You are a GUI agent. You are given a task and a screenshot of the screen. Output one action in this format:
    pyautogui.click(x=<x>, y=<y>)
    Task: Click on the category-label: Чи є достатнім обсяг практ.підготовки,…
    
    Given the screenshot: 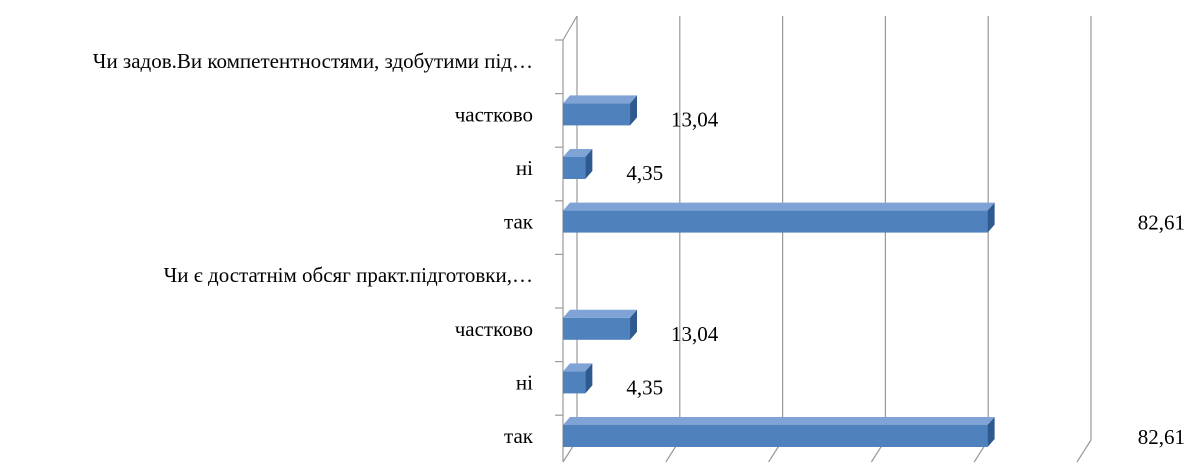 What is the action you would take?
    pyautogui.click(x=348, y=275)
    